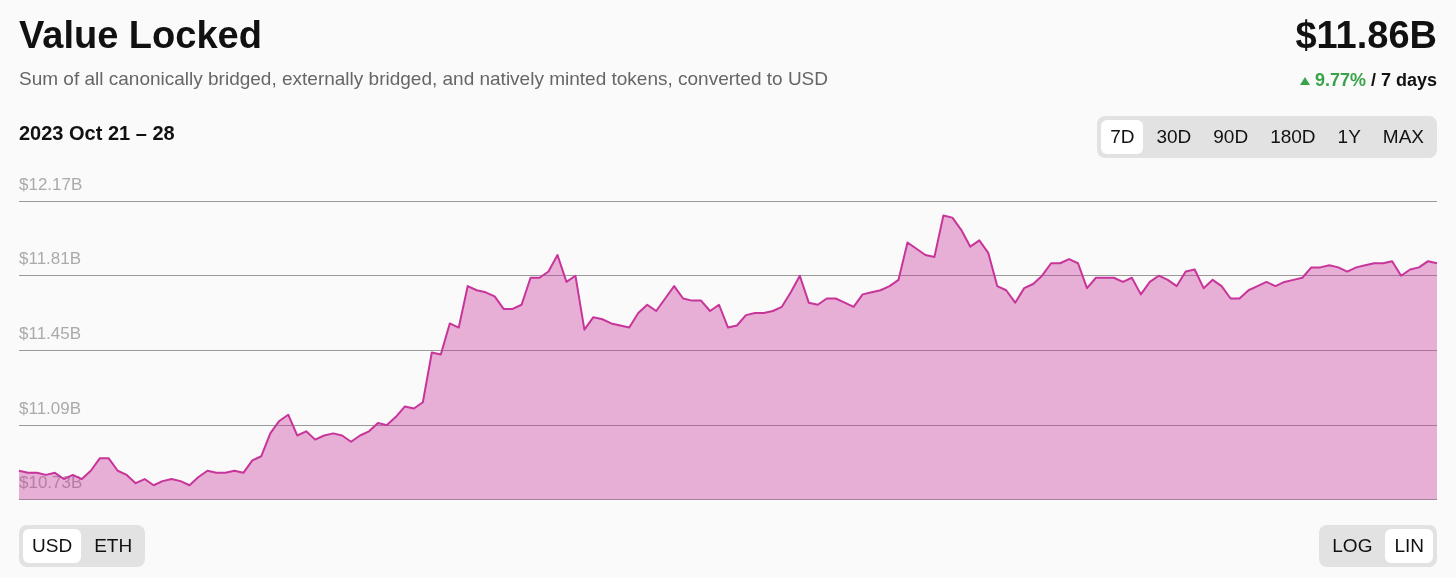  I want to click on y-tick-label: $11.45B, so click(50, 334).